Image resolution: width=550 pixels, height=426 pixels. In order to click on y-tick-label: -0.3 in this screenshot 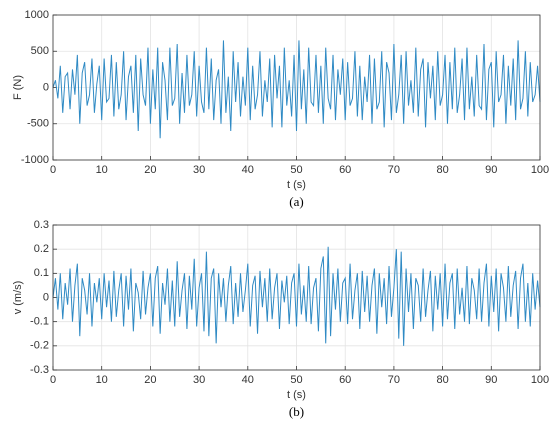, I will do `click(39, 370)`.